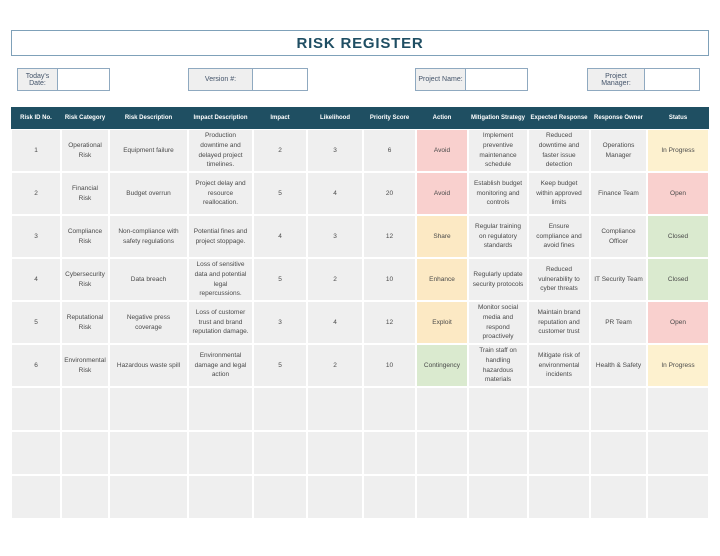 The height and width of the screenshot is (556, 720). What do you see at coordinates (442, 193) in the screenshot?
I see `cell-action: Avoid` at bounding box center [442, 193].